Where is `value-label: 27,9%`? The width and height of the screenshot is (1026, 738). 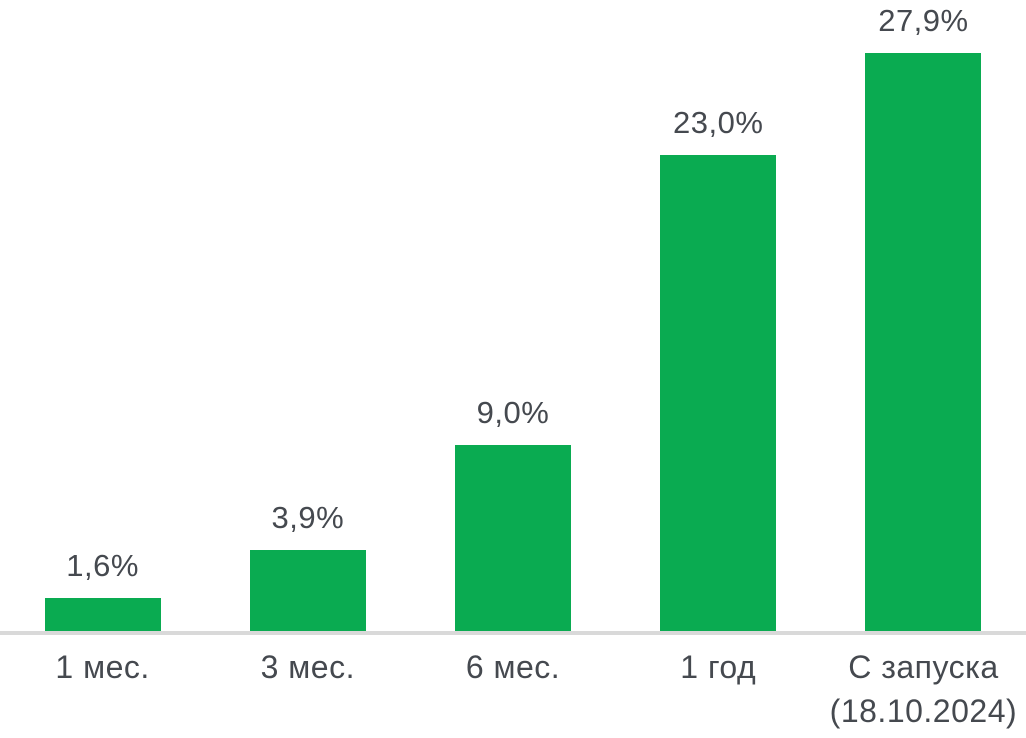
value-label: 27,9% is located at coordinates (923, 20).